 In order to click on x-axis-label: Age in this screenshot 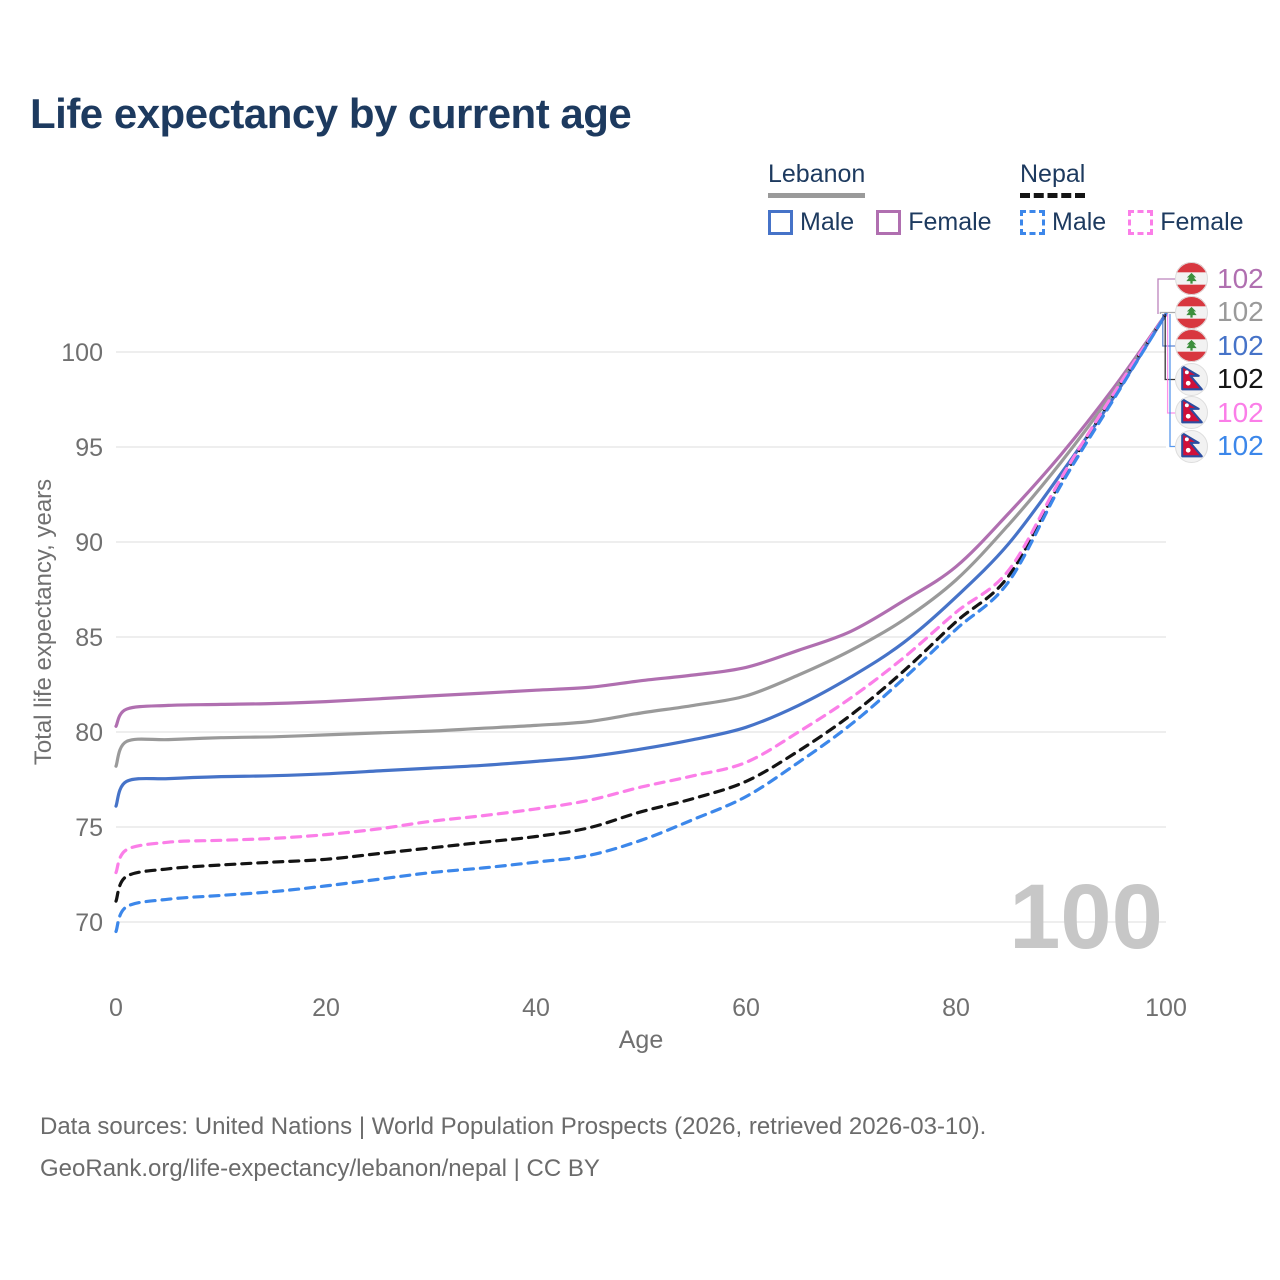, I will do `click(641, 1040)`.